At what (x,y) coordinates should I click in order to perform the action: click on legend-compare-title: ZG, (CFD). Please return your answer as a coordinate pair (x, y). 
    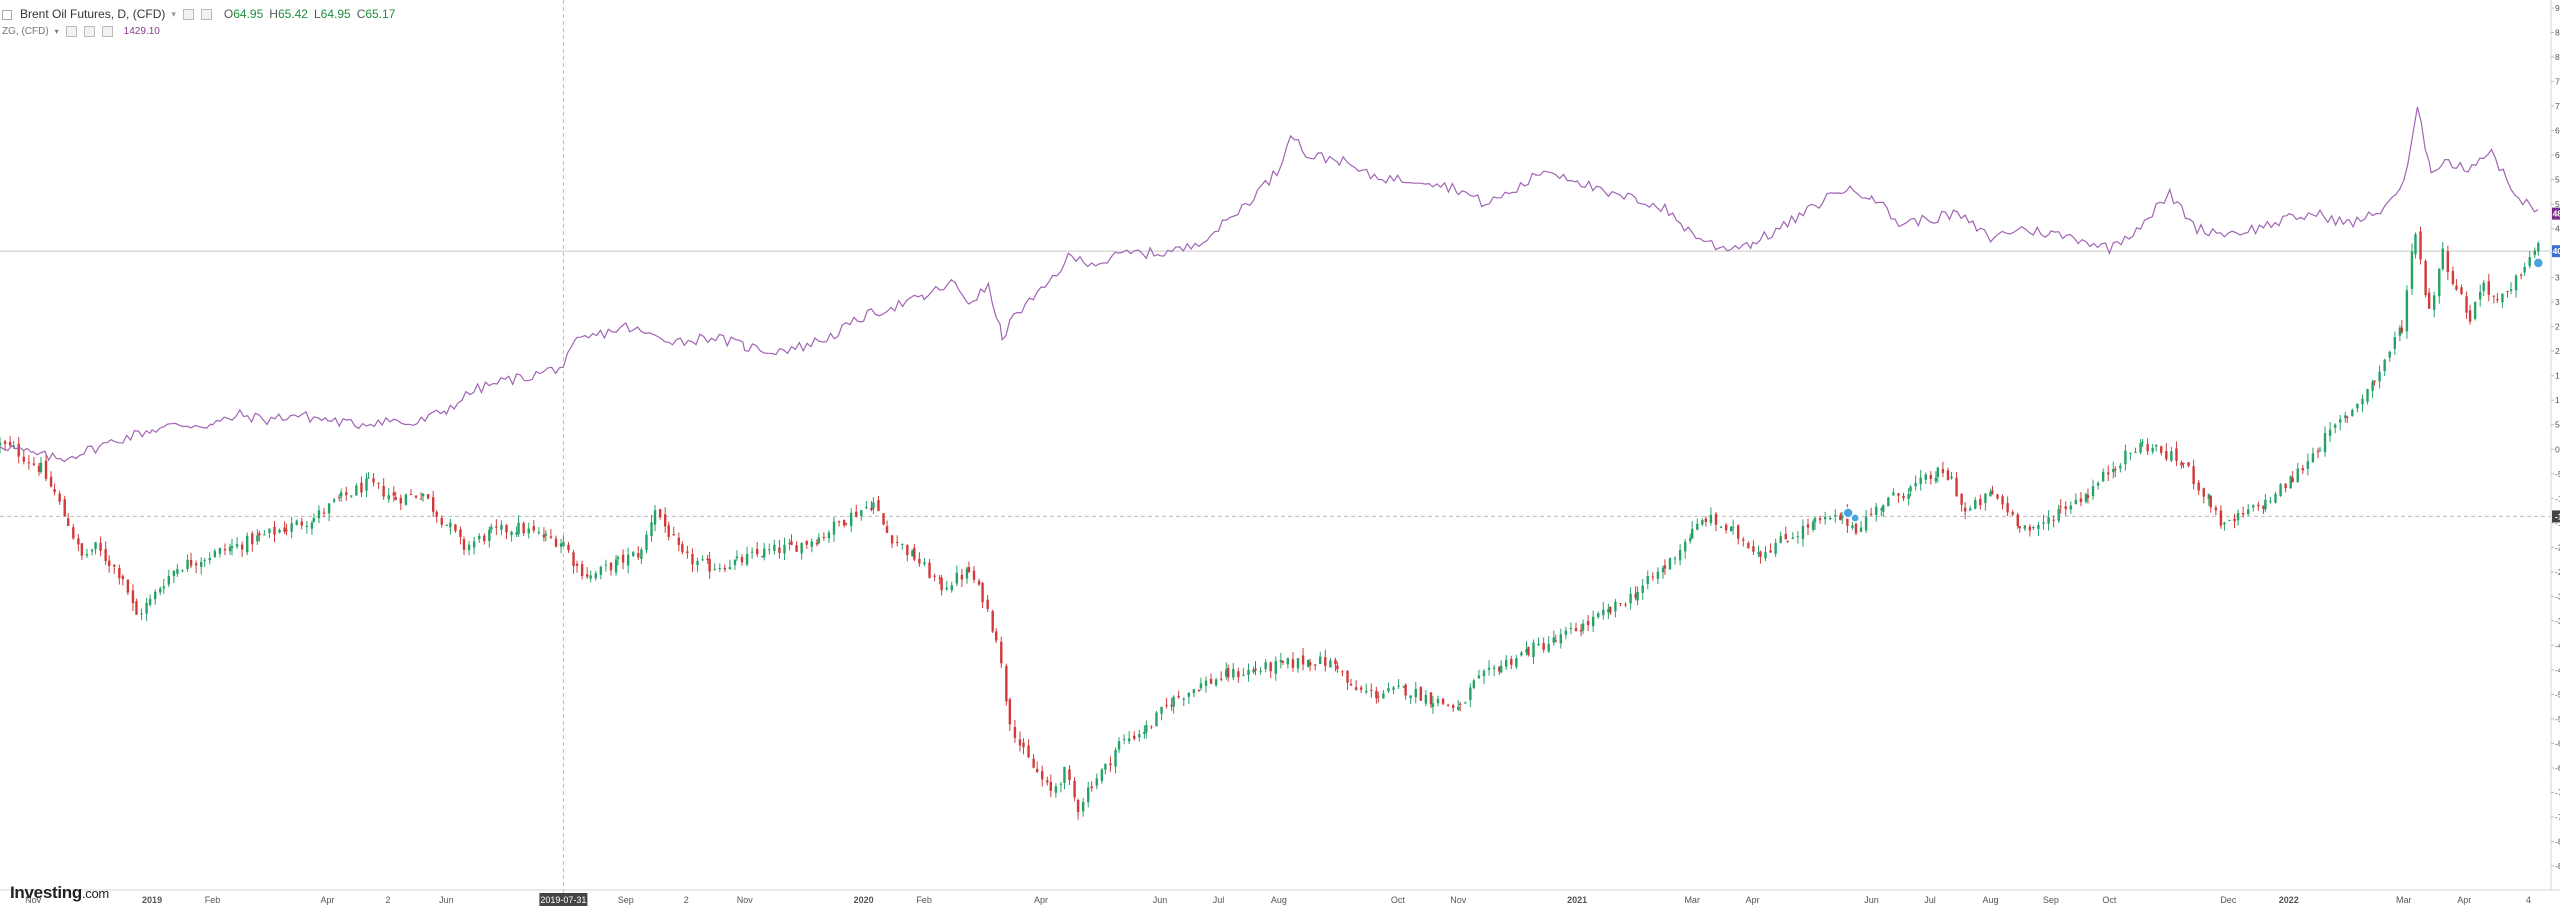
    Looking at the image, I should click on (25, 31).